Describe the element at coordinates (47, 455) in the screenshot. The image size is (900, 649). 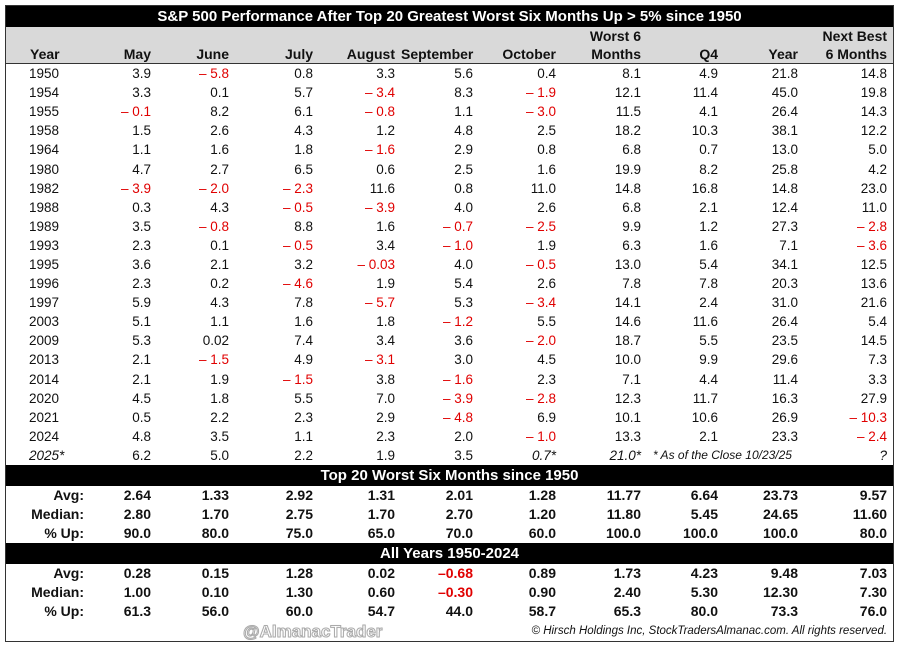
I see `year-cell: 2025*` at that location.